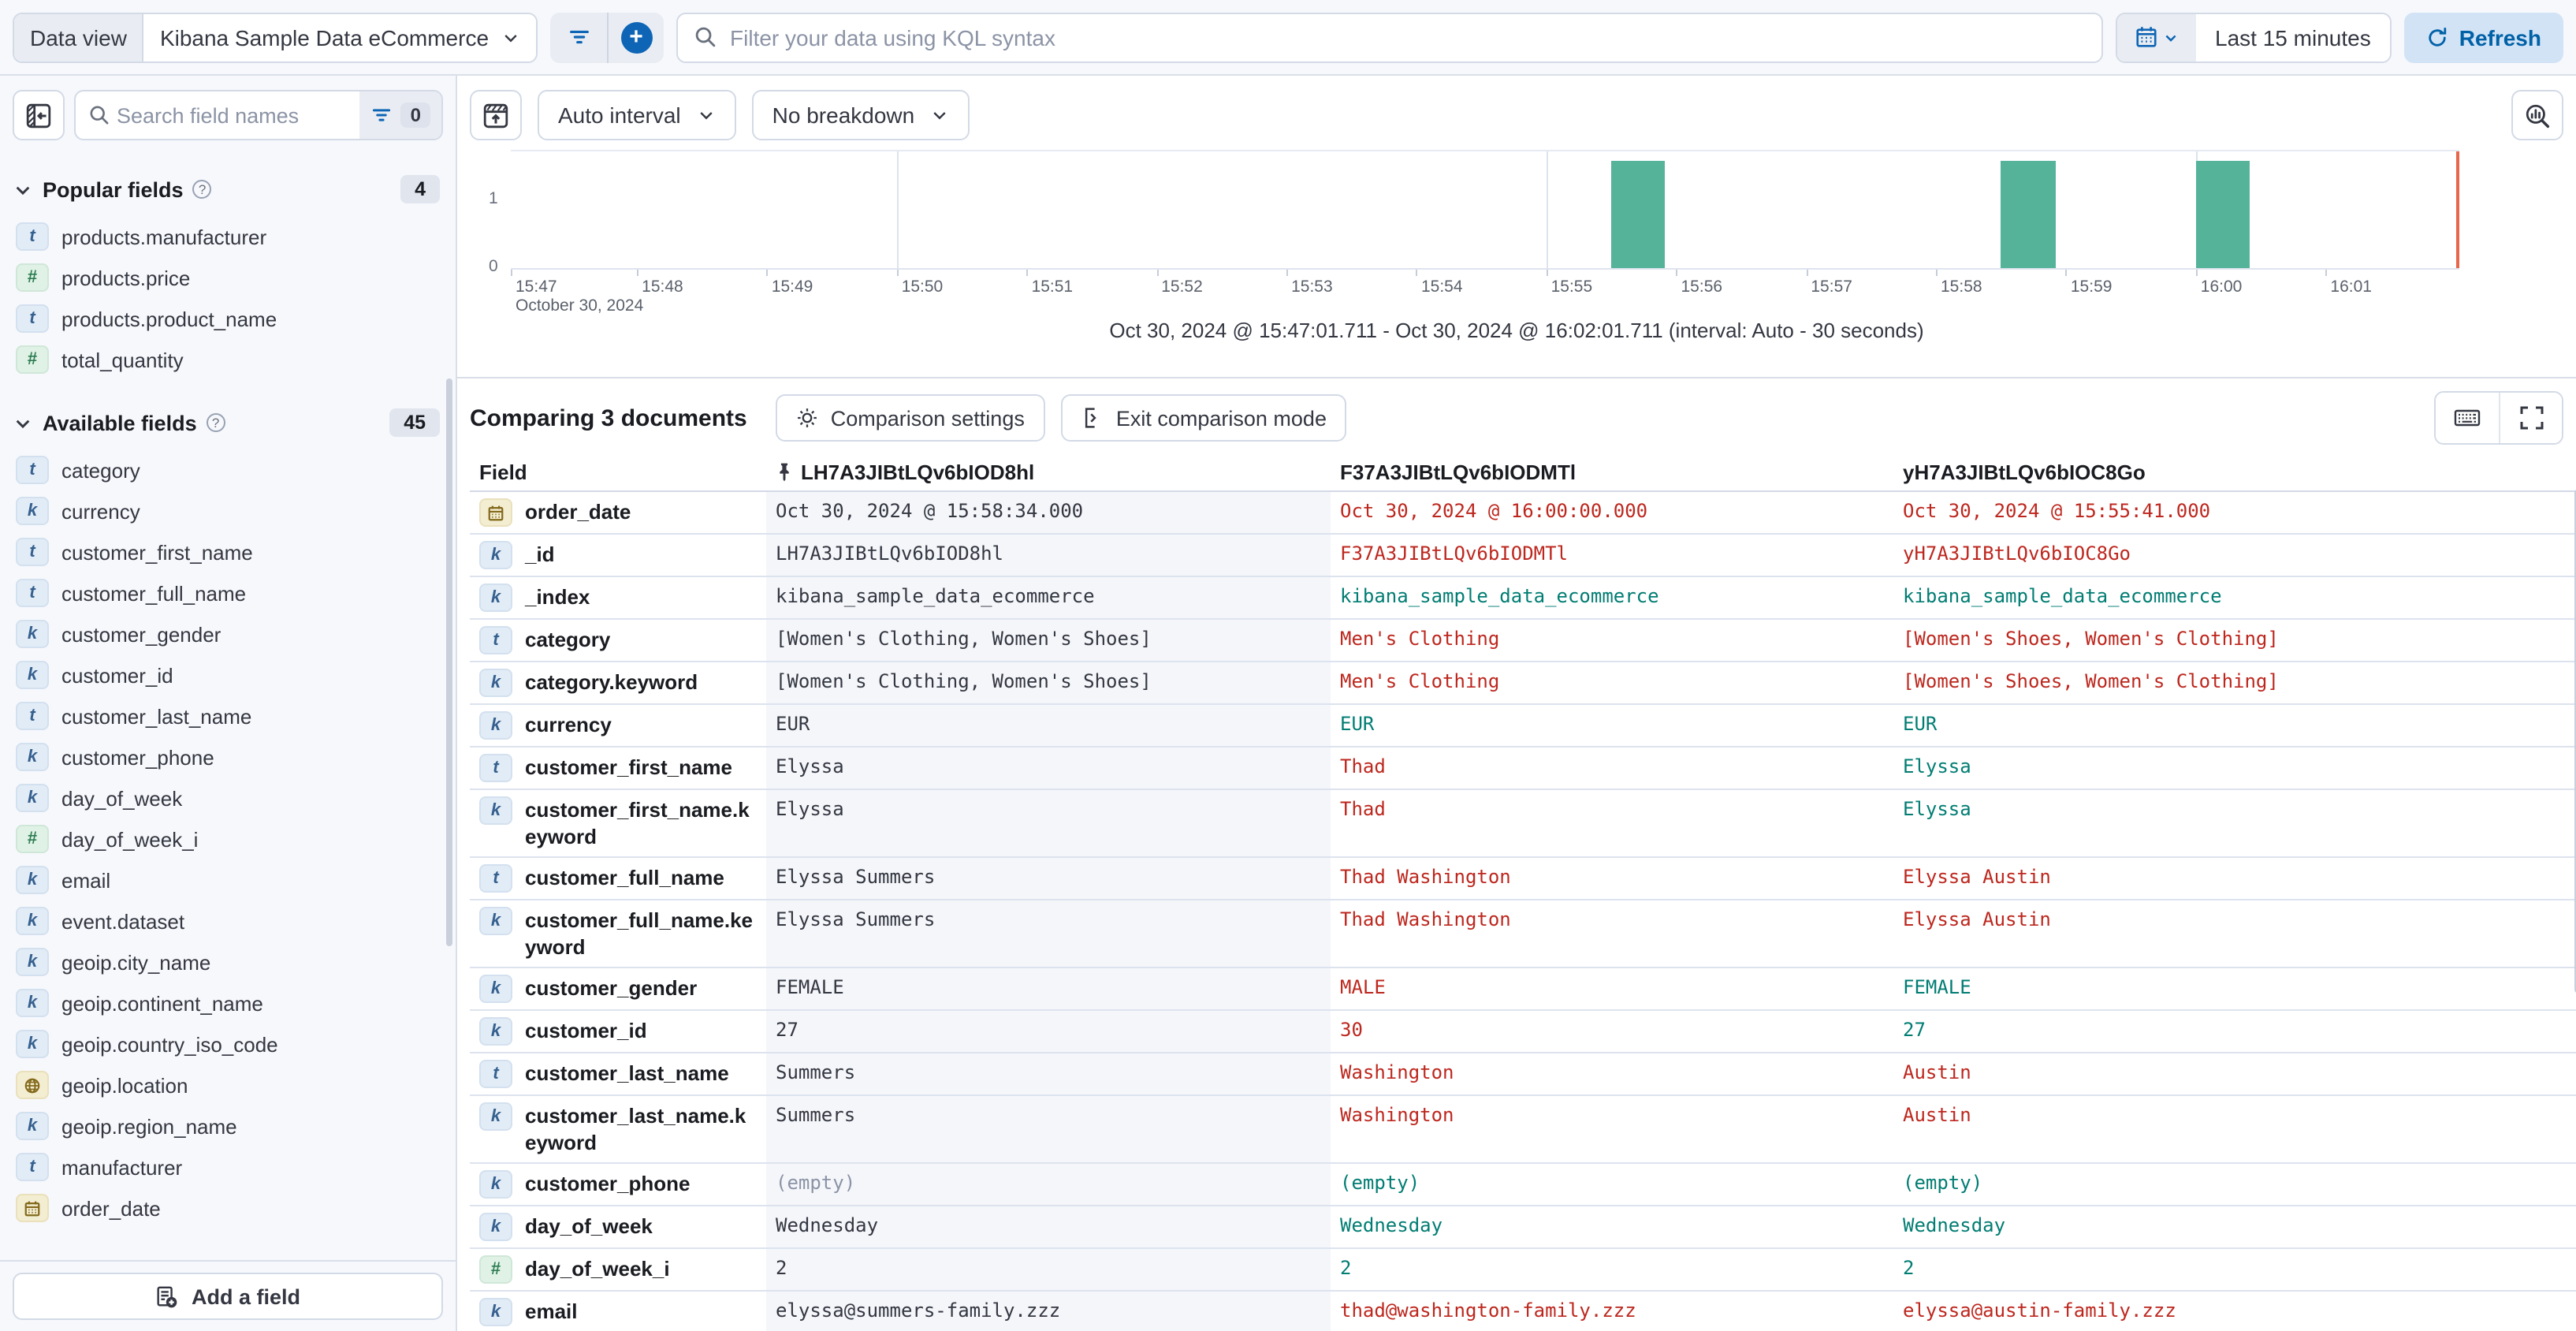  What do you see at coordinates (1048, 1226) in the screenshot?
I see `pinned-doc-value-cell: Wednesday` at bounding box center [1048, 1226].